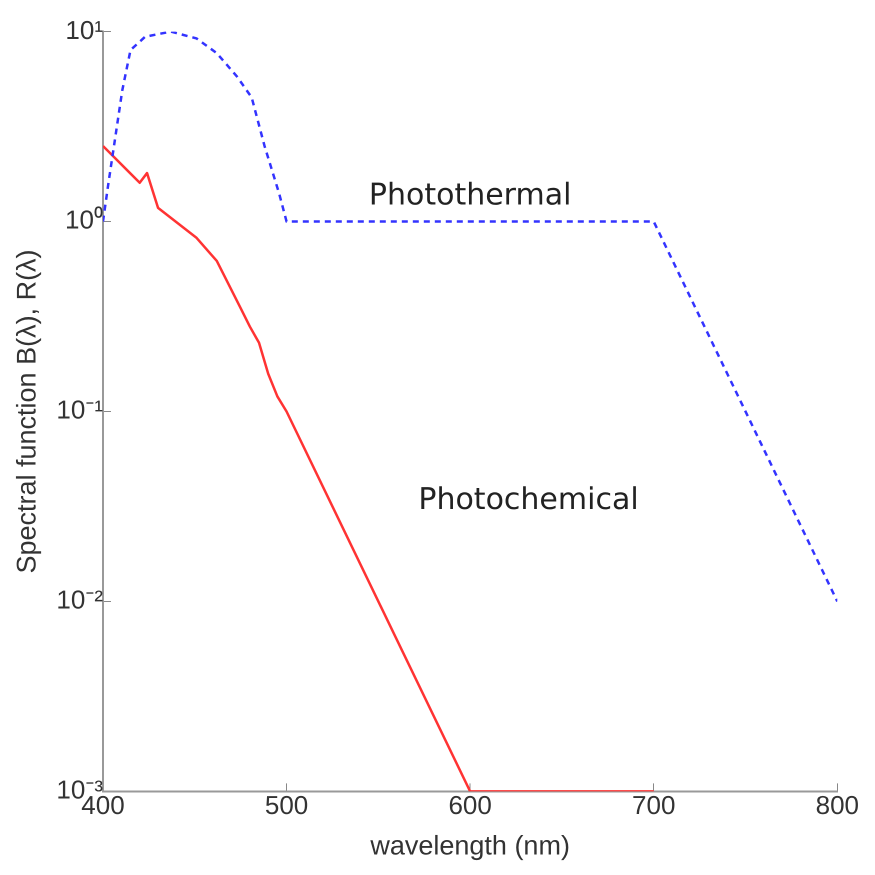 The image size is (875, 875). I want to click on x-axis-title: wavelength (nm), so click(469, 845).